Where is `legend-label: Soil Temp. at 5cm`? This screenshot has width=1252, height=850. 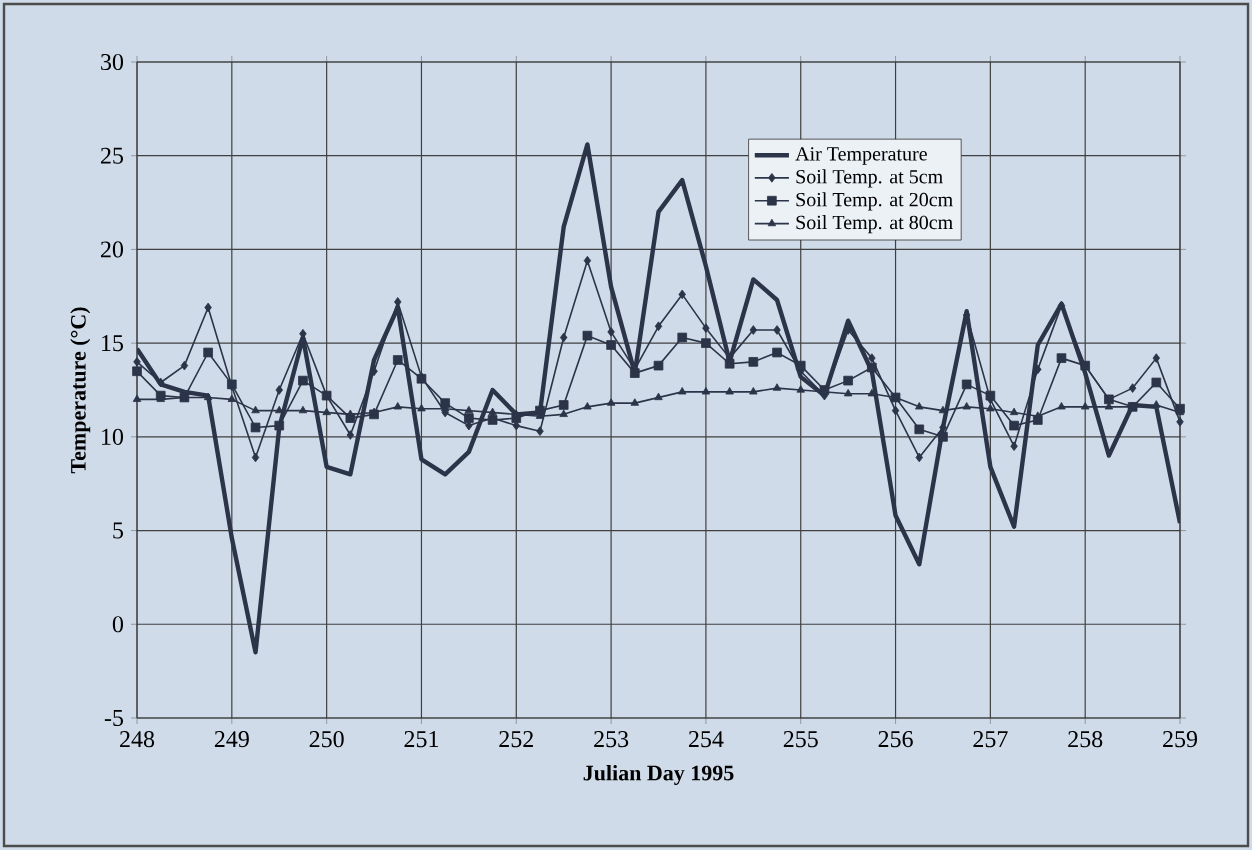
legend-label: Soil Temp. at 5cm is located at coordinates (869, 178).